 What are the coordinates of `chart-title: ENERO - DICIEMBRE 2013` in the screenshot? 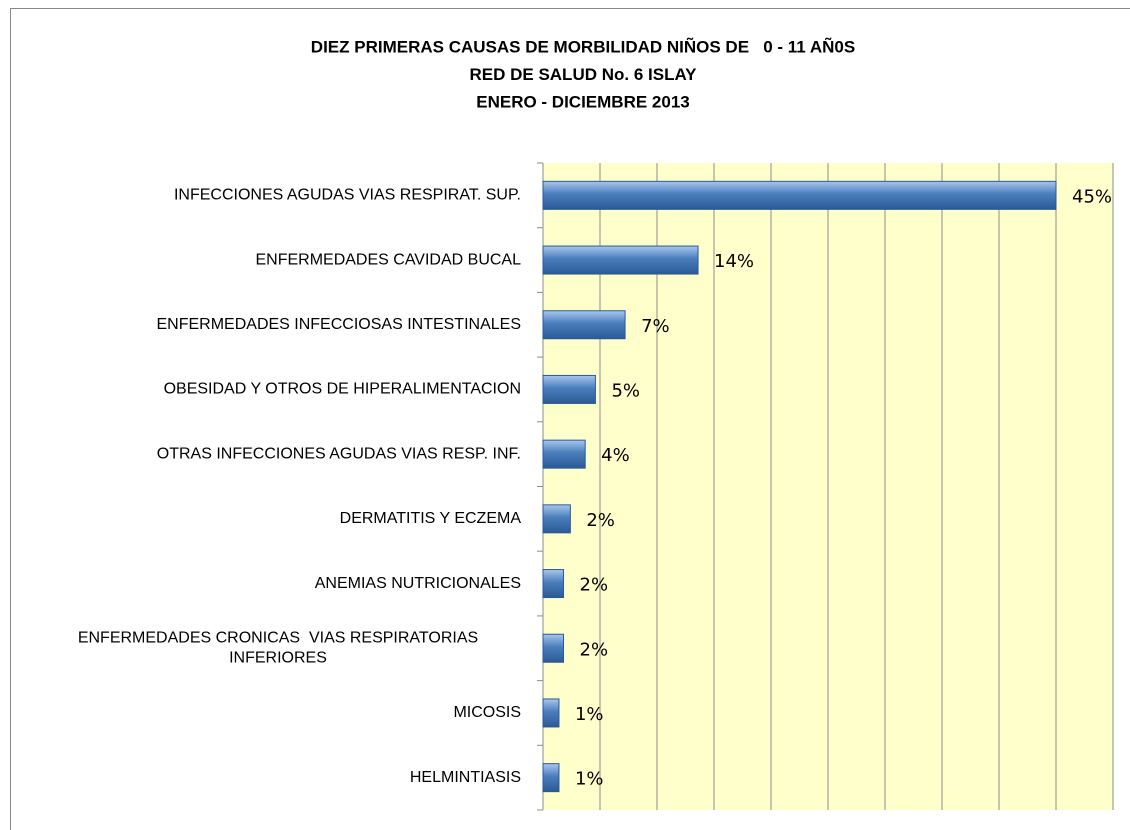 It's located at (583, 101).